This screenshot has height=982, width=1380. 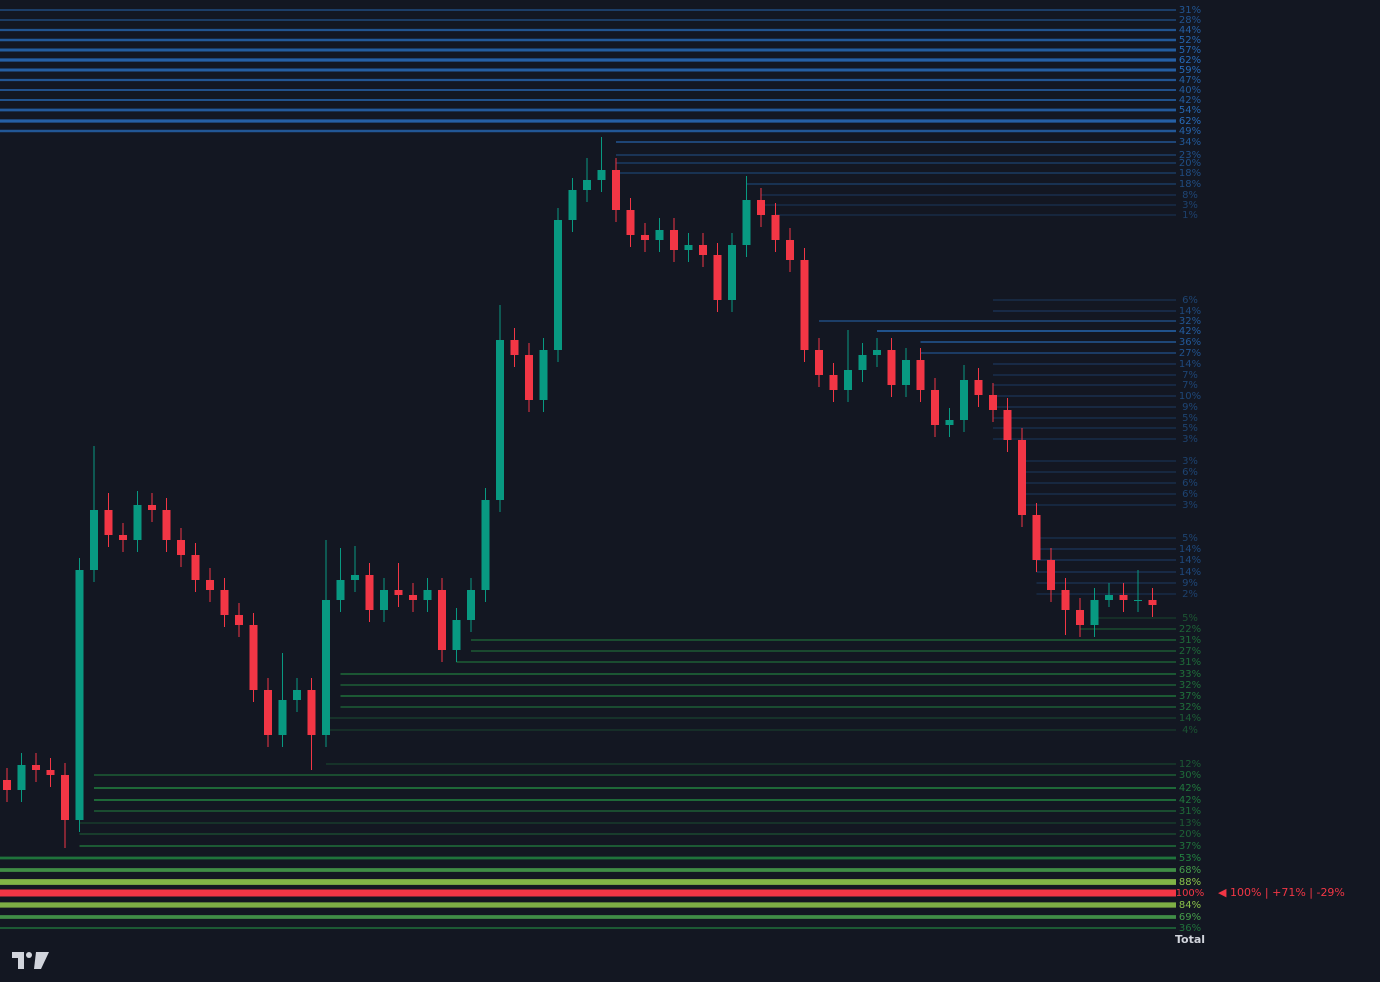 I want to click on level-label: 22%, so click(x=1190, y=629).